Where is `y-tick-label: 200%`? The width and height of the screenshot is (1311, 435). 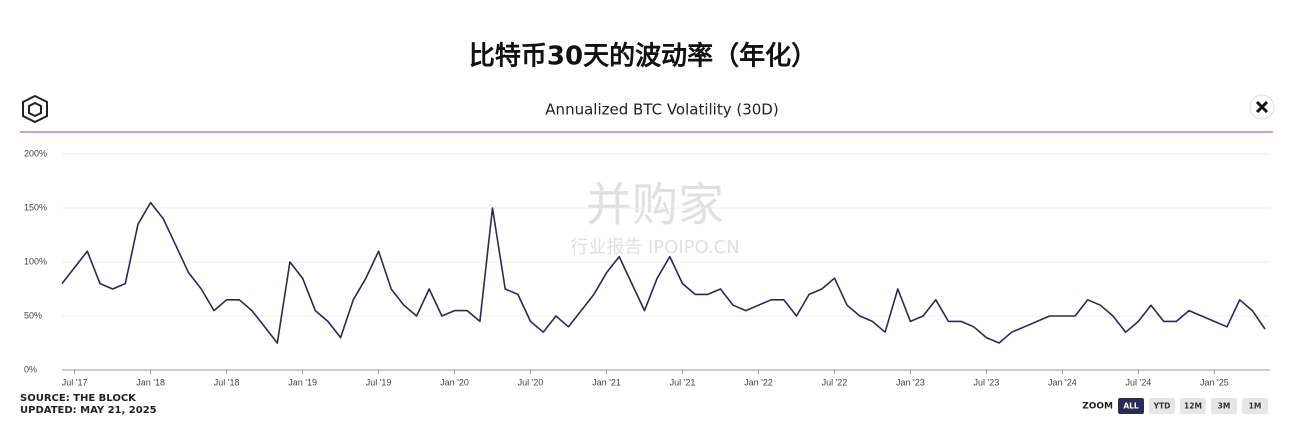 y-tick-label: 200% is located at coordinates (35, 153).